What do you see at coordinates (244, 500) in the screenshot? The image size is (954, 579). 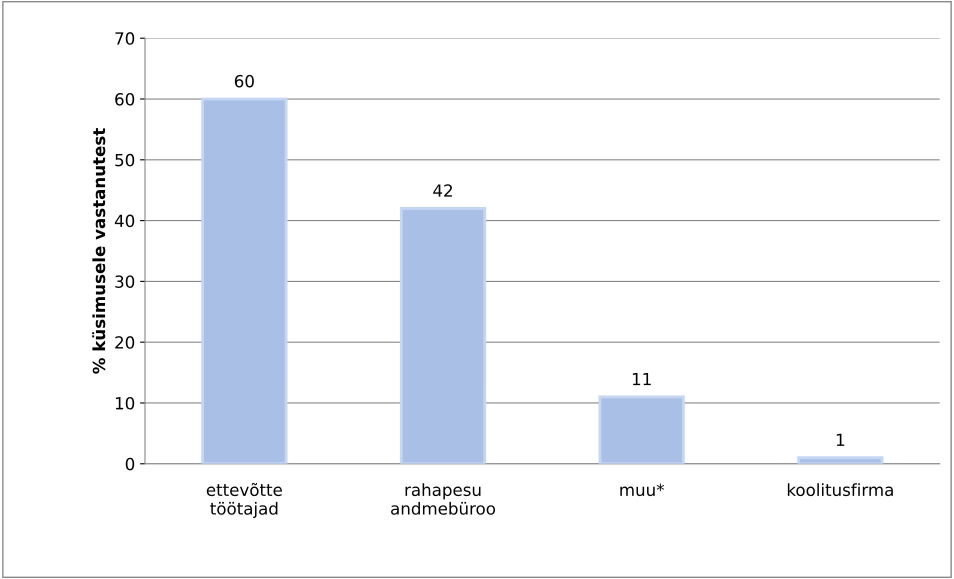 I see `x-tick-label: ettevõtte töötajad` at bounding box center [244, 500].